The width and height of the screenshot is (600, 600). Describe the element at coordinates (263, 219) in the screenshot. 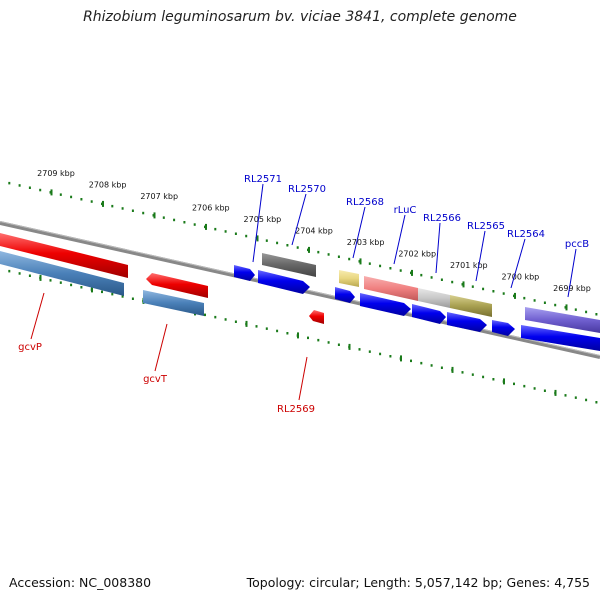

I see `tick-label: 2705 kbp` at that location.